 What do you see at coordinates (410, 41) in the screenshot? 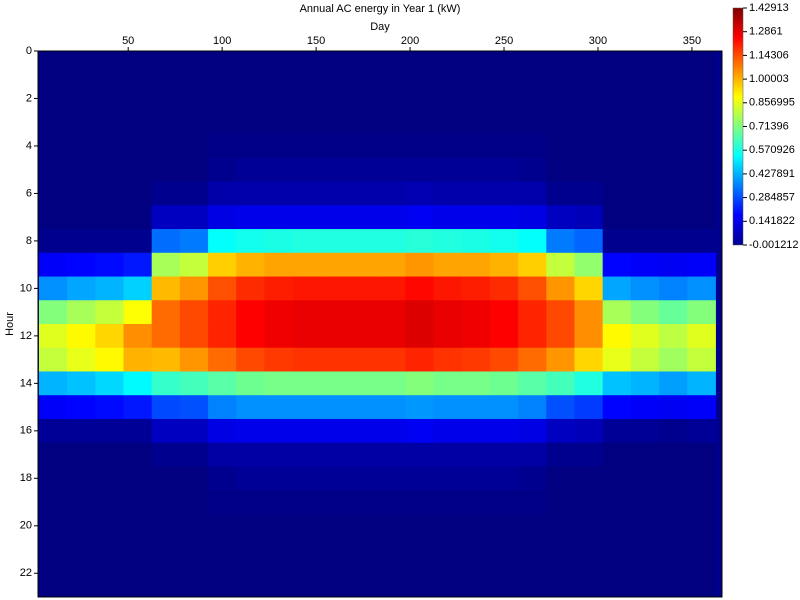
I see `x-tick-label: 200` at bounding box center [410, 41].